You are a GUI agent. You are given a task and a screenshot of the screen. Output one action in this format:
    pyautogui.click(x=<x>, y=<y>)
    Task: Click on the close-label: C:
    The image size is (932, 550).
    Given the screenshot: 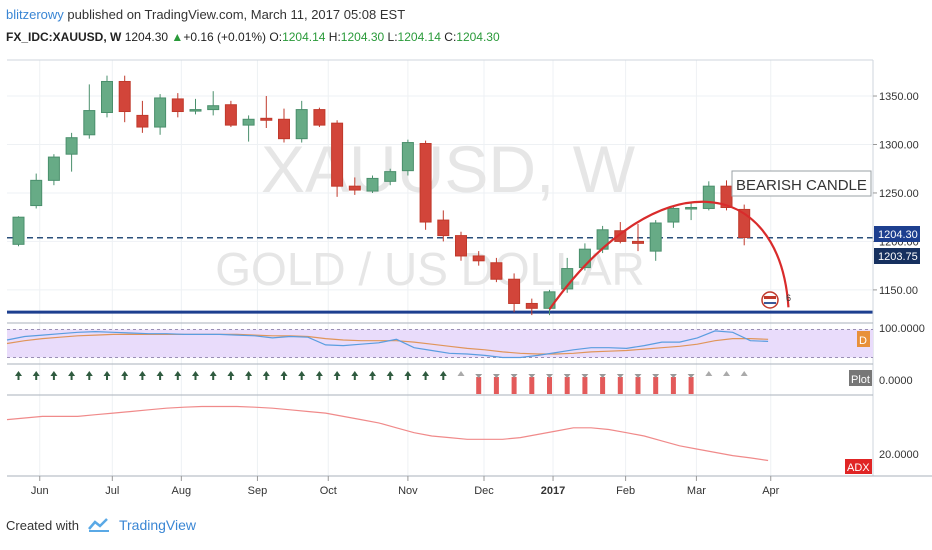 What is the action you would take?
    pyautogui.click(x=450, y=37)
    